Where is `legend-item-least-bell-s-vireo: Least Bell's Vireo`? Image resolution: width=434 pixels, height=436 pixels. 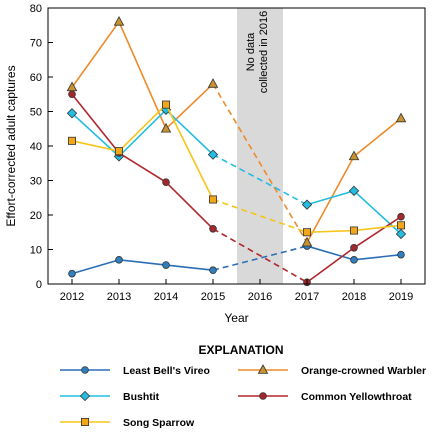
legend-item-least-bell-s-vireo: Least Bell's Vireo is located at coordinates (135, 371).